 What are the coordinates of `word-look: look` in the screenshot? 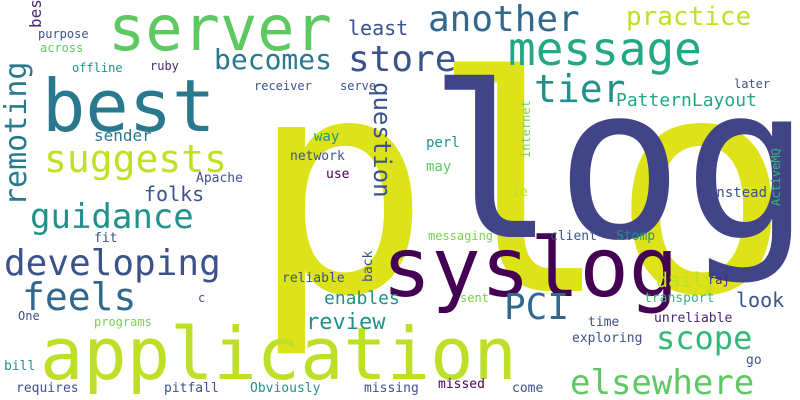 It's located at (760, 300).